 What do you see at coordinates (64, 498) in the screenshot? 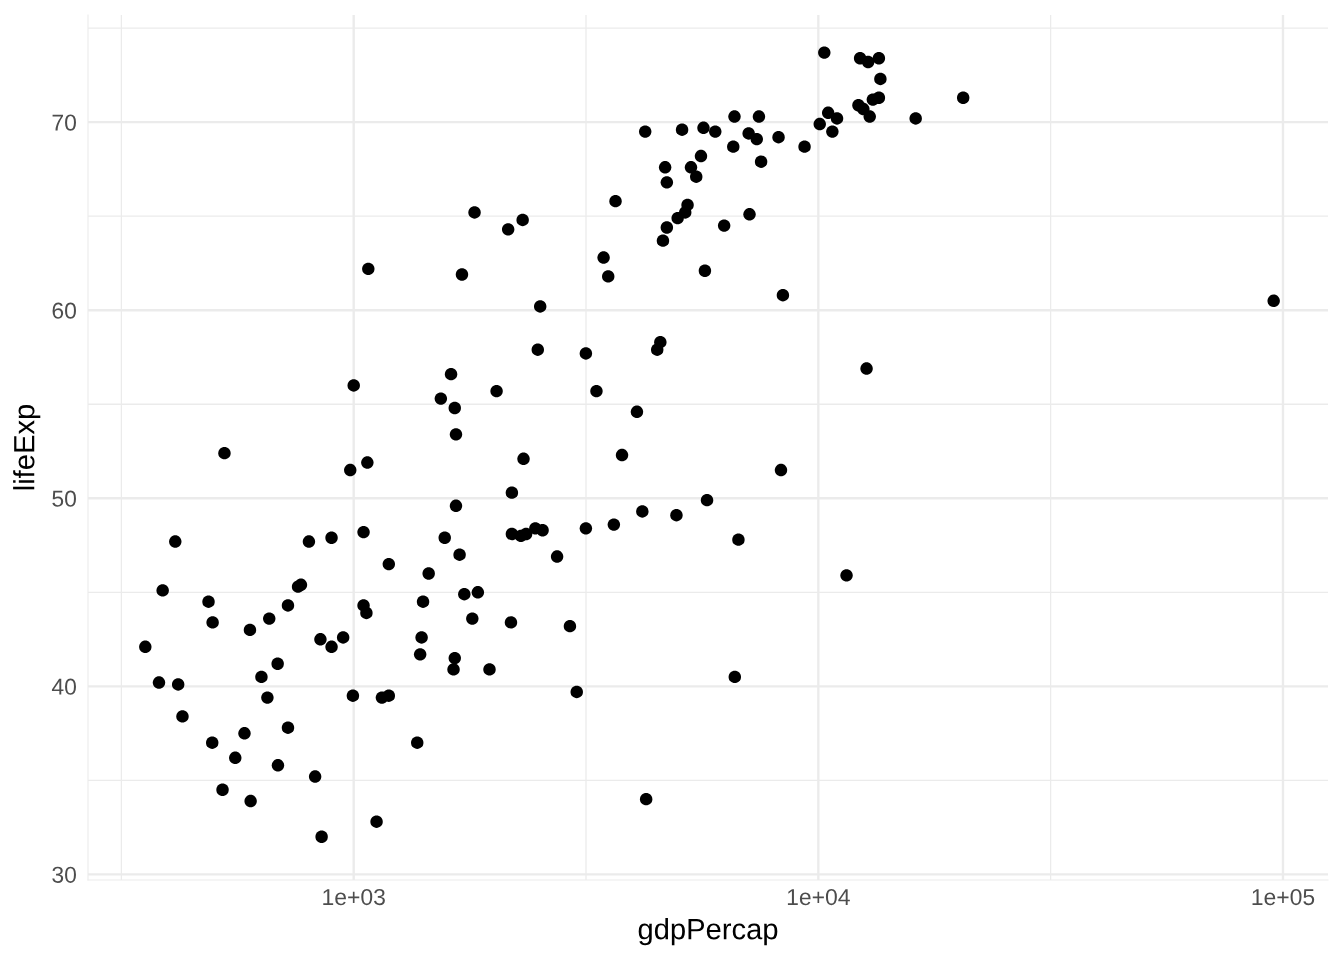
I see `y-tick-label: 50` at bounding box center [64, 498].